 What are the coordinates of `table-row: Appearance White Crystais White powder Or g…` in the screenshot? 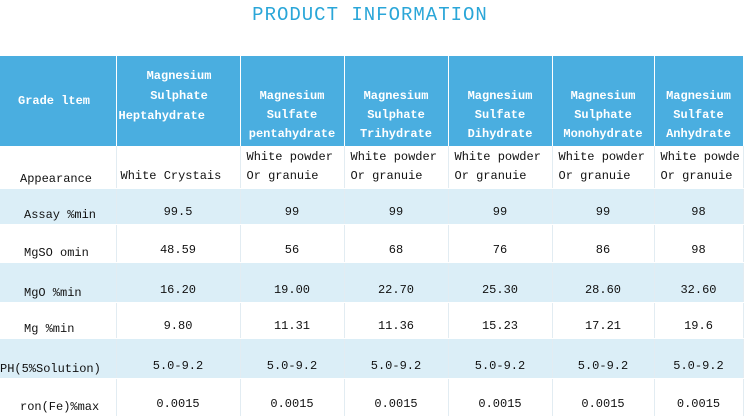 It's located at (372, 167).